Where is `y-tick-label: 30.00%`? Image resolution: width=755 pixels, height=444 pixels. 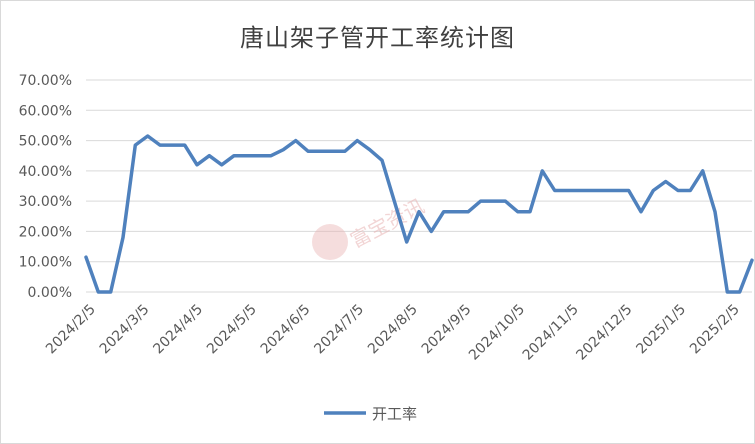 y-tick-label: 30.00% is located at coordinates (45, 202).